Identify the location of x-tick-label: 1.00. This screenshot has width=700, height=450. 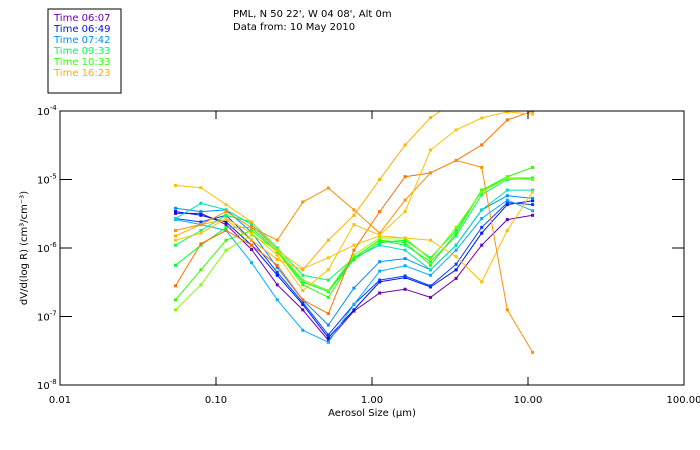
(372, 400).